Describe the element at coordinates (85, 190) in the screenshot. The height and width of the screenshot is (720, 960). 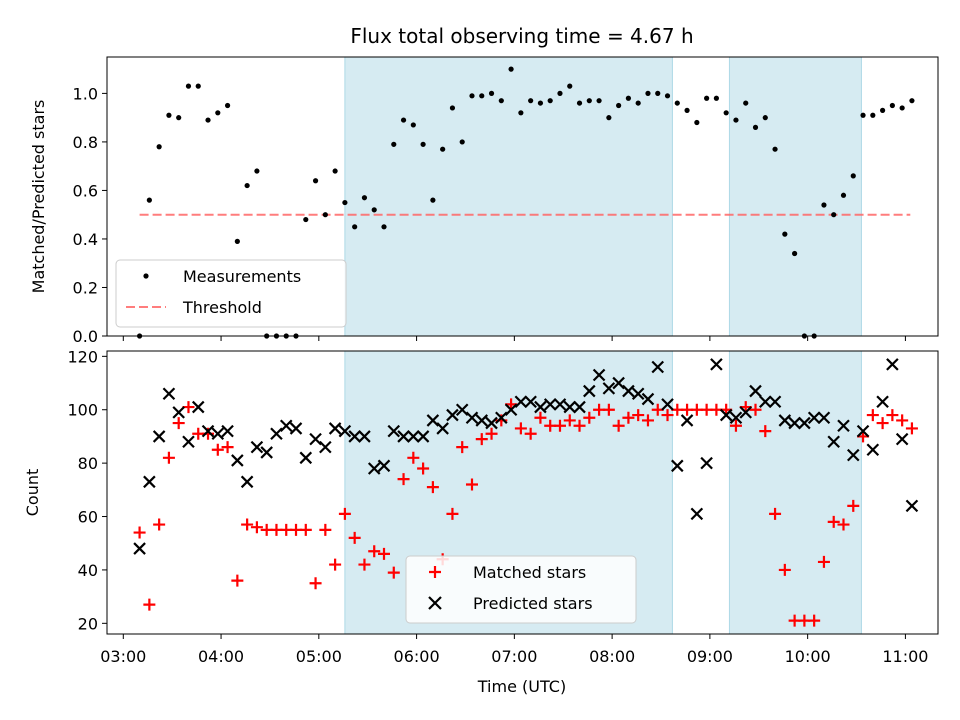
I see `y-tick-label: 0.6` at that location.